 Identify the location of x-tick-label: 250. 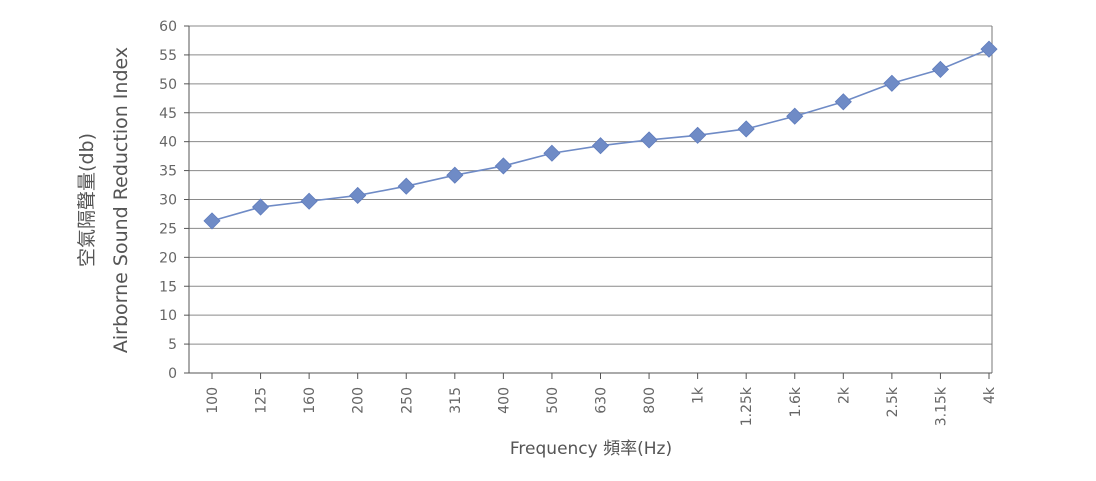
(407, 400).